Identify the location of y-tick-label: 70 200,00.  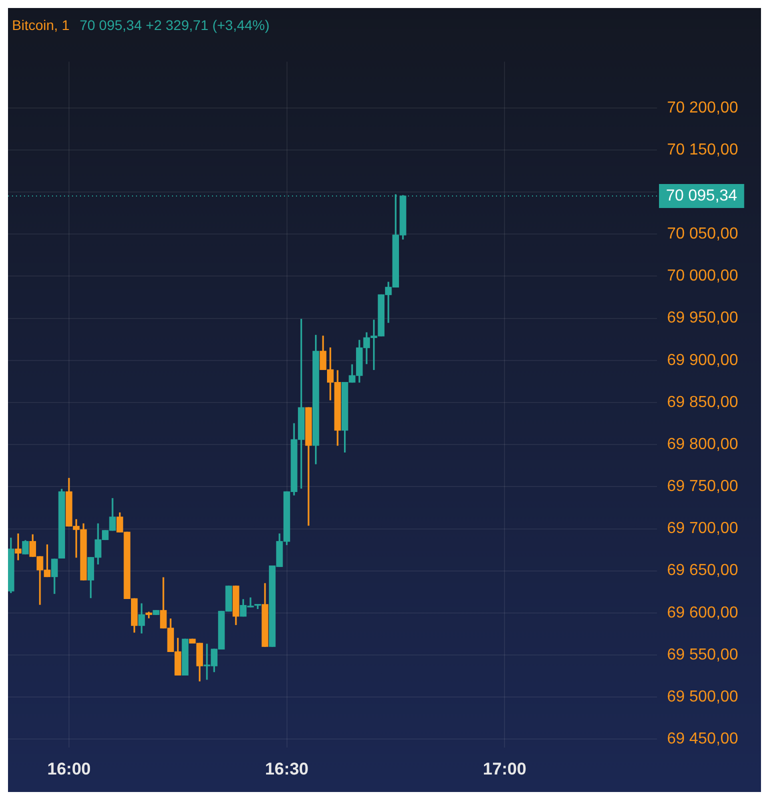
(702, 107).